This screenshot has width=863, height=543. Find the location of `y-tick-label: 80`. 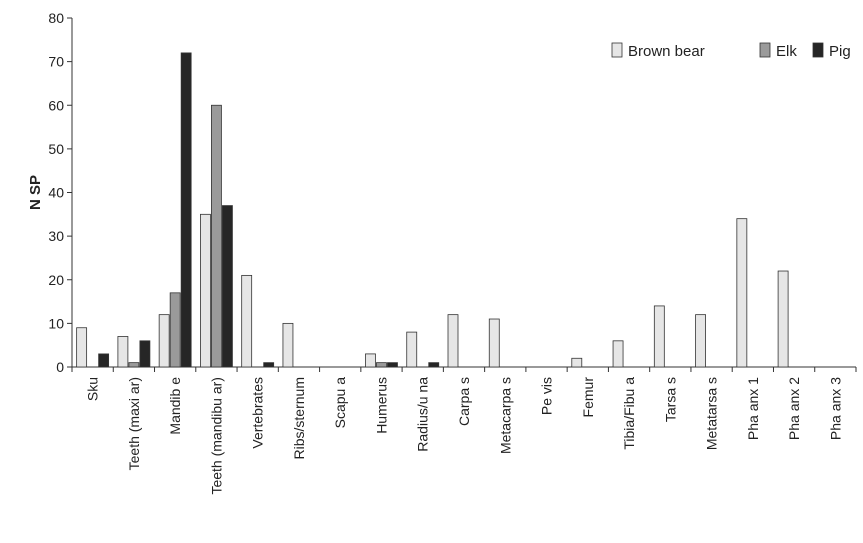

y-tick-label: 80 is located at coordinates (56, 18).